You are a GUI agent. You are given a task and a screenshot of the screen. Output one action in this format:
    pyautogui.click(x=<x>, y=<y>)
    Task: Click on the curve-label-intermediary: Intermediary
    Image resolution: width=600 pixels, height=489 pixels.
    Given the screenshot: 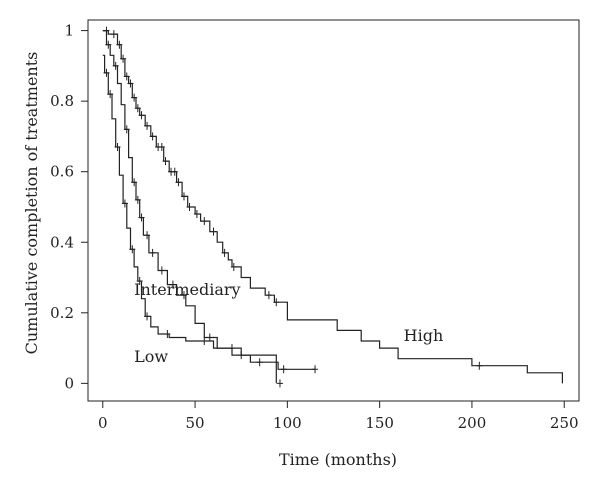 What is the action you would take?
    pyautogui.click(x=187, y=289)
    